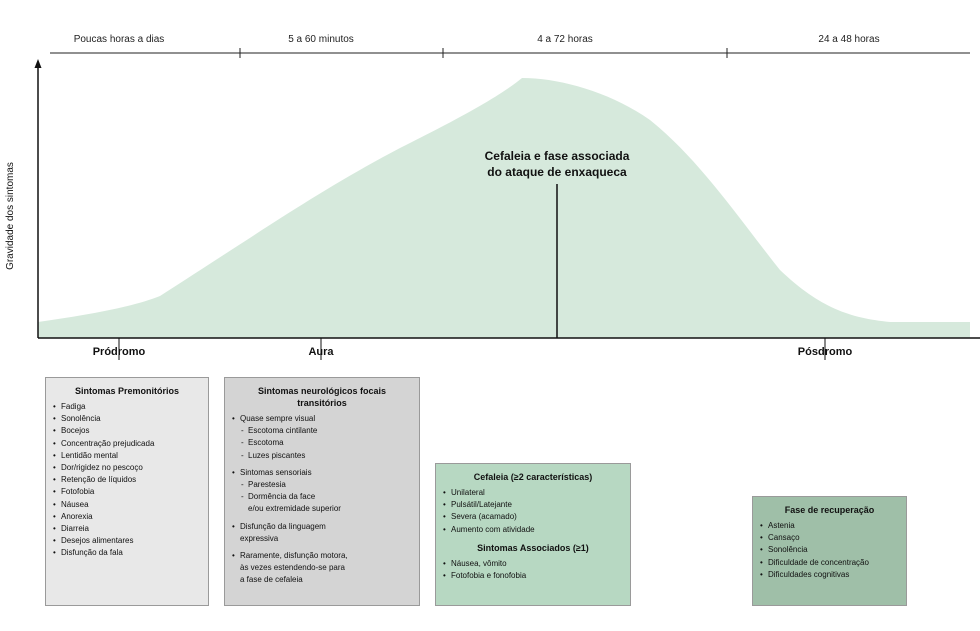 This screenshot has width=980, height=631. Describe the element at coordinates (127, 431) in the screenshot. I see `list-item: Bocejos` at that location.